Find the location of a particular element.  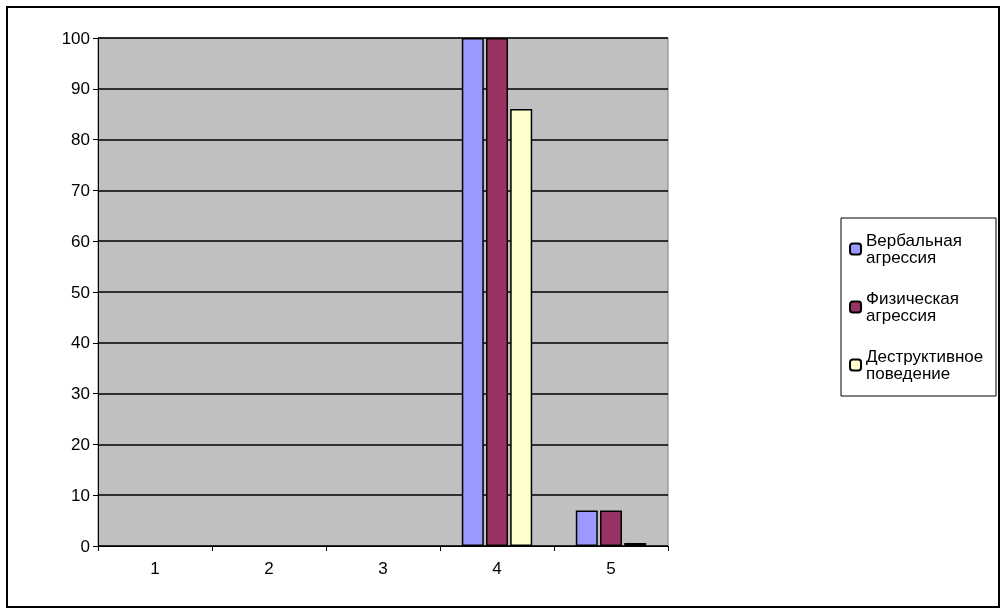

y-tick-label: 80 is located at coordinates (80, 140).